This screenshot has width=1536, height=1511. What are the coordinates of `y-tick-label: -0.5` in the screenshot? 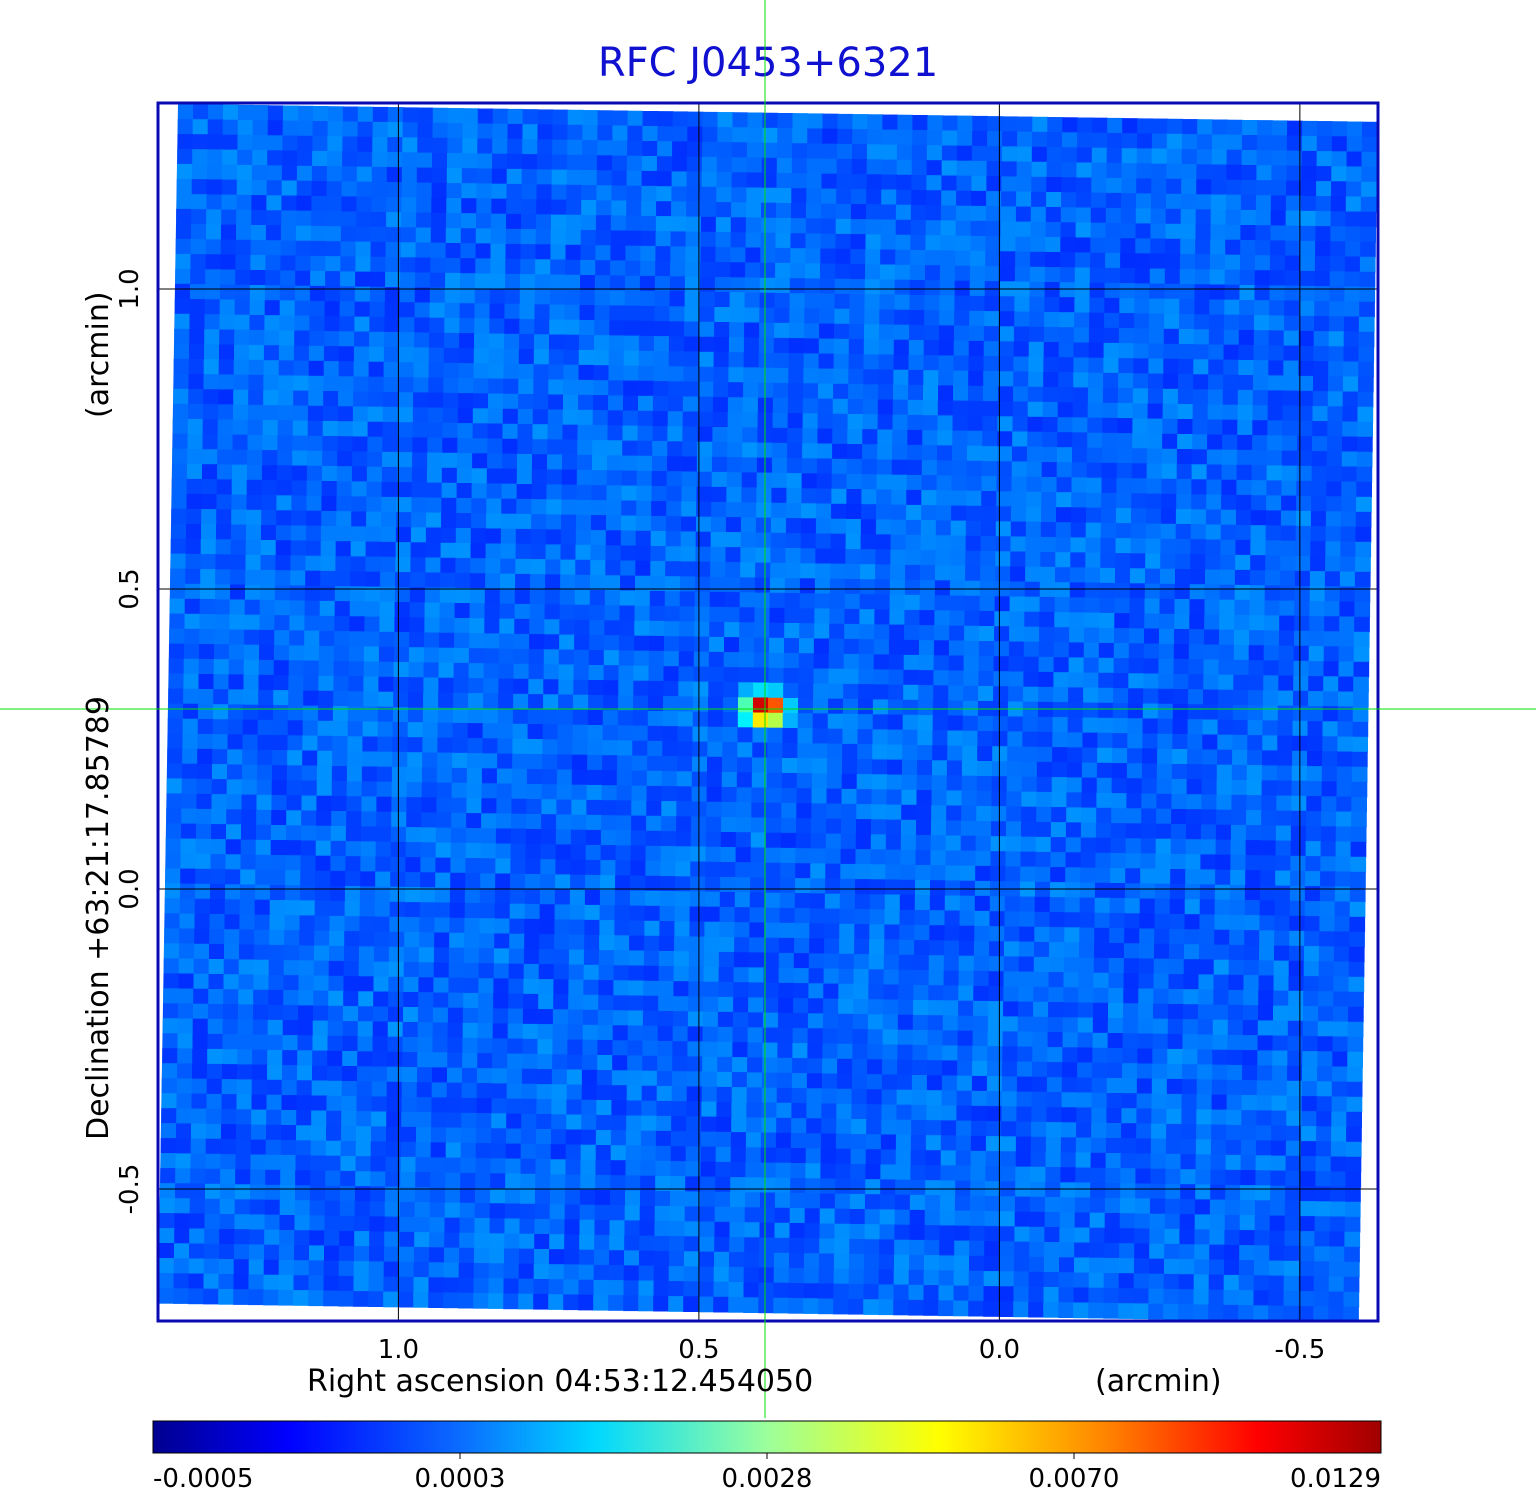 It's located at (130, 1189).